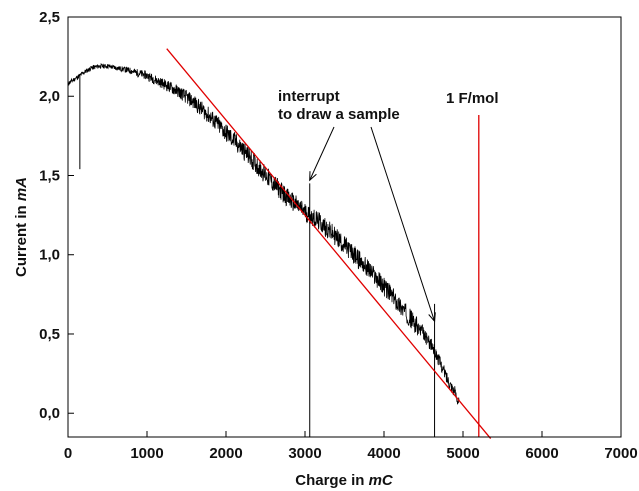  Describe the element at coordinates (472, 98) in the screenshot. I see `reference-line-label: 1 F/mol` at that location.